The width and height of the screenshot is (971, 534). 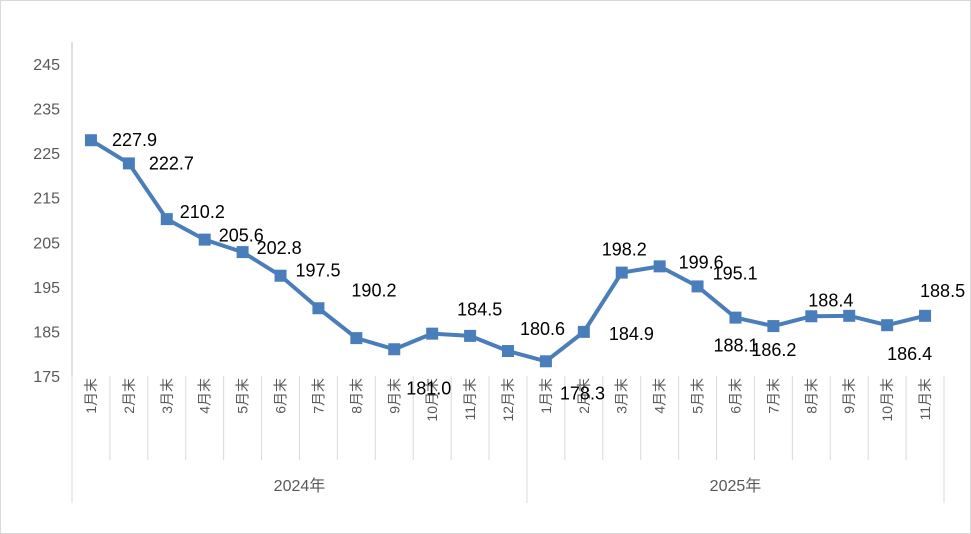 I want to click on data-label: 222.7, so click(x=171, y=163).